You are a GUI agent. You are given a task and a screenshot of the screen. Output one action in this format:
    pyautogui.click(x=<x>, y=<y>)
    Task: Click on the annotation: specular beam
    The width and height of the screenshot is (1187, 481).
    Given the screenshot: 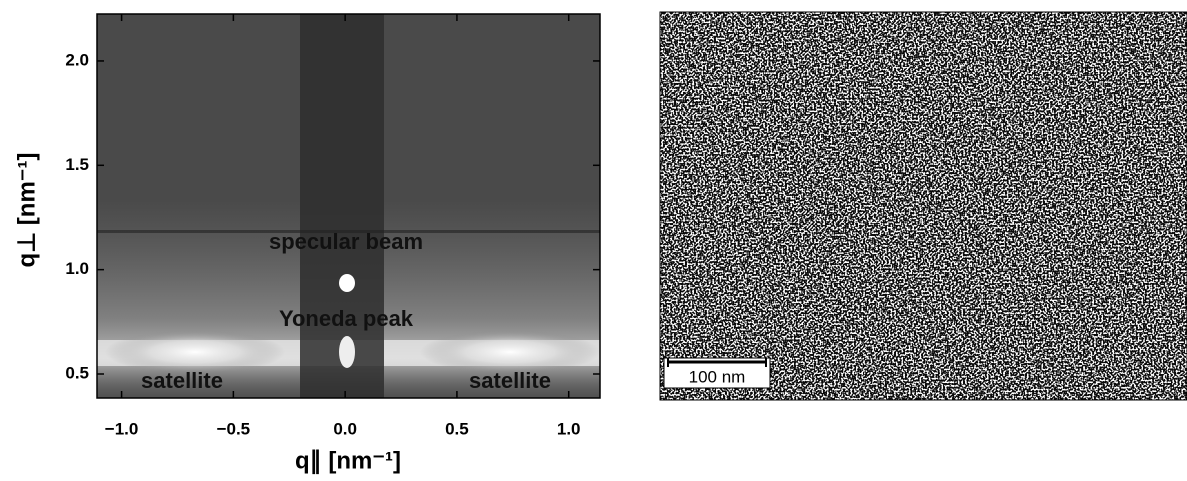 What is the action you would take?
    pyautogui.click(x=346, y=241)
    